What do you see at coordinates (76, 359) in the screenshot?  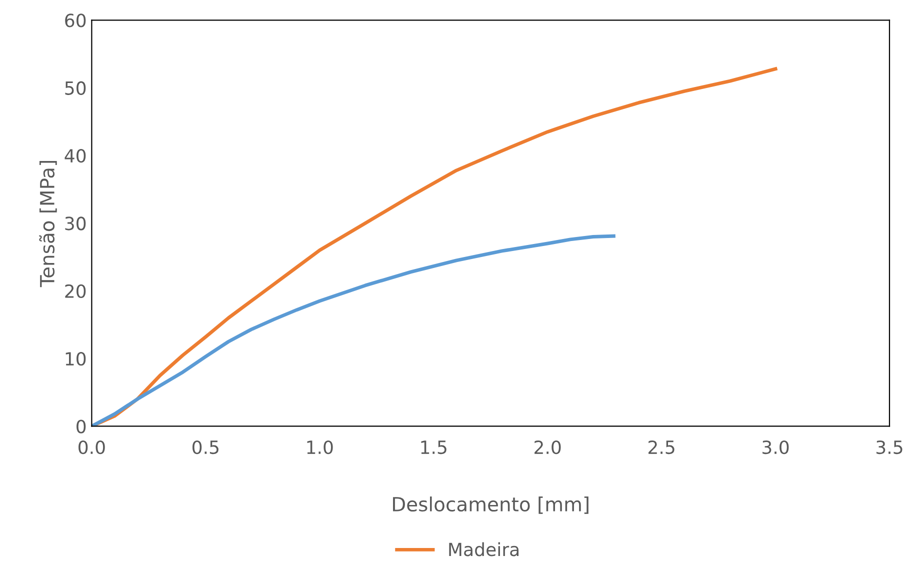 I see `y-tick-label: 10` at bounding box center [76, 359].